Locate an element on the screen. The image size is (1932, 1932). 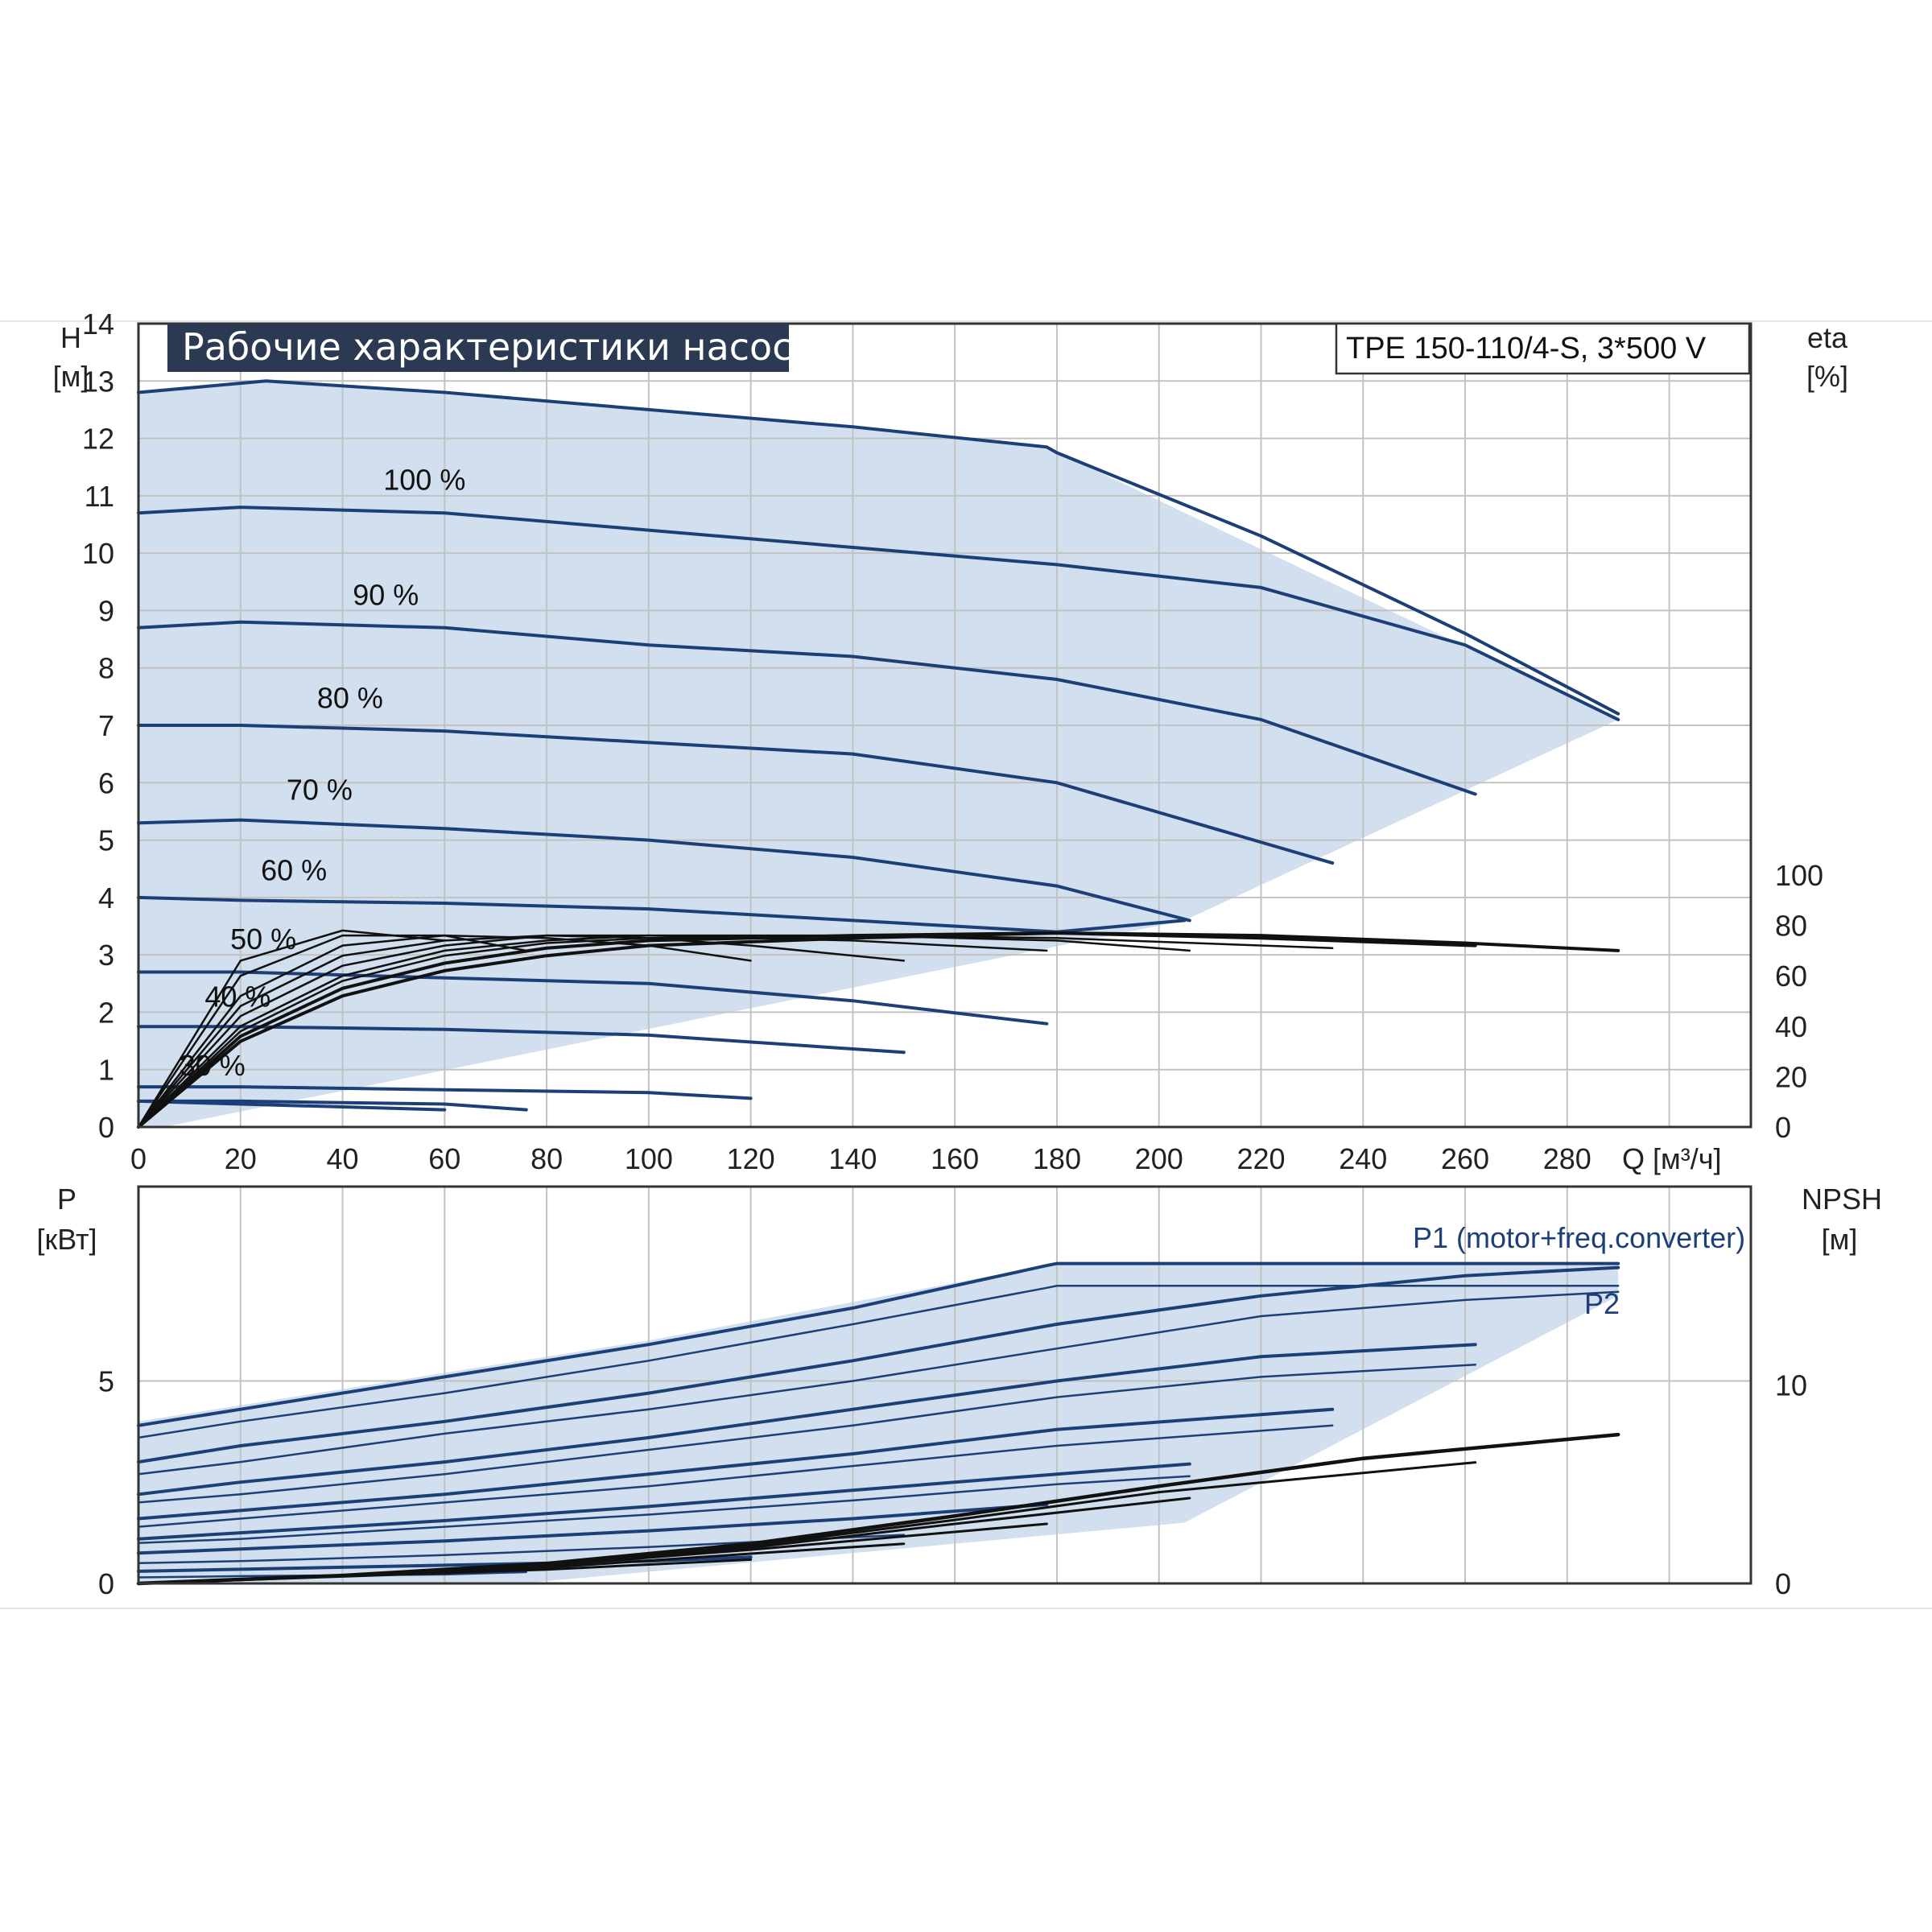
p1-label: P1 (motor+freq.converter) is located at coordinates (1579, 1237).